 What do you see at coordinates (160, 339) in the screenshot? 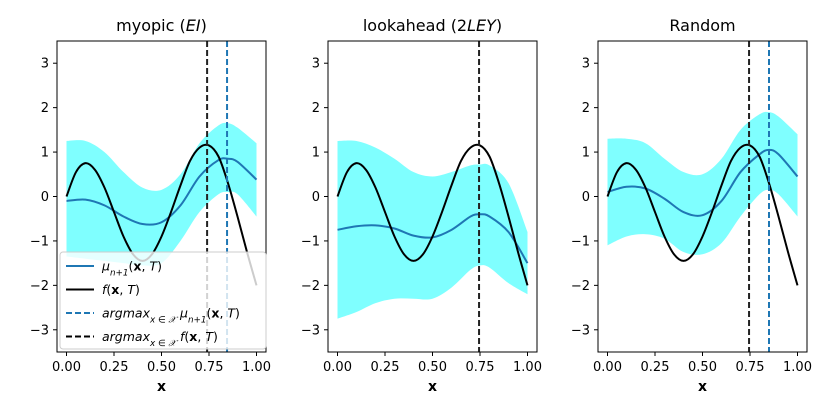
I see `legend-label: argmaxx ∈ 𝒳 f(x, T)` at bounding box center [160, 339].